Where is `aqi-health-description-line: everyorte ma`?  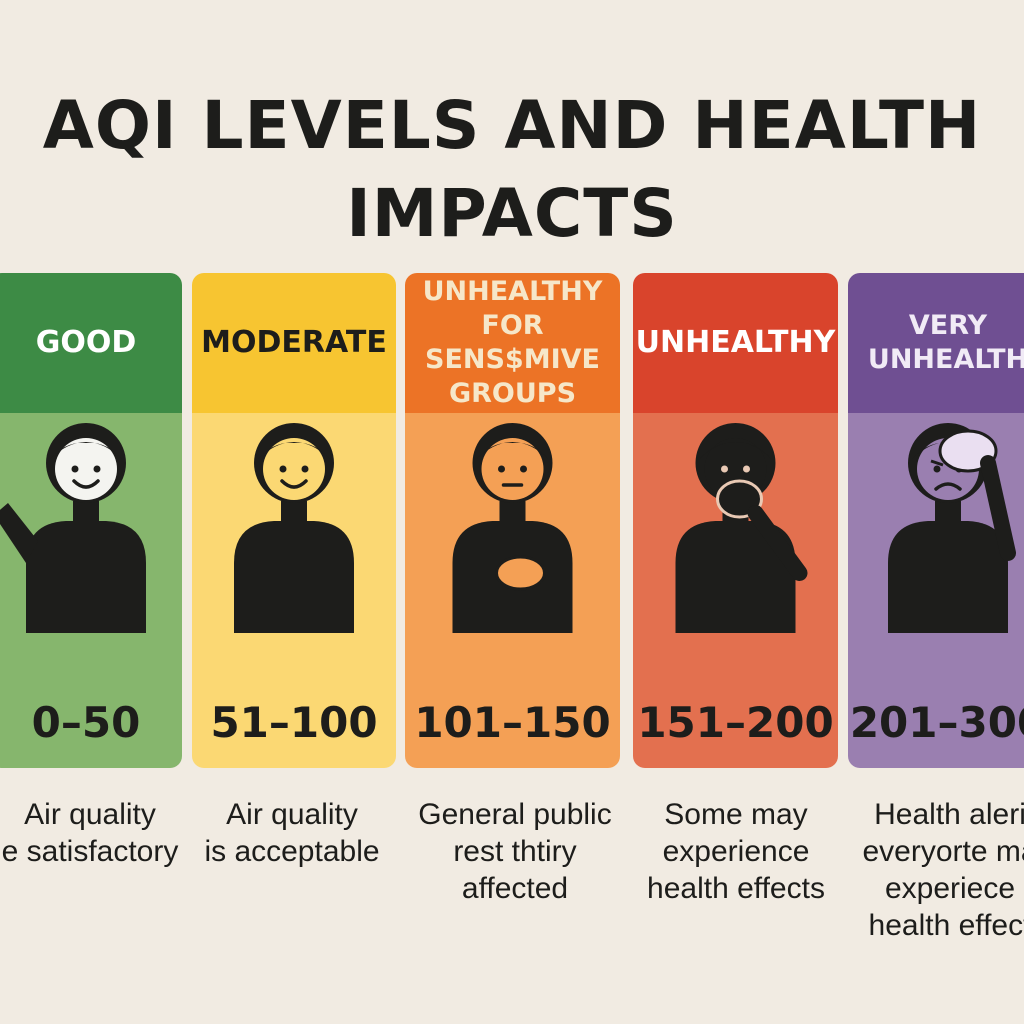 aqi-health-description-line: everyorte ma is located at coordinates (943, 851).